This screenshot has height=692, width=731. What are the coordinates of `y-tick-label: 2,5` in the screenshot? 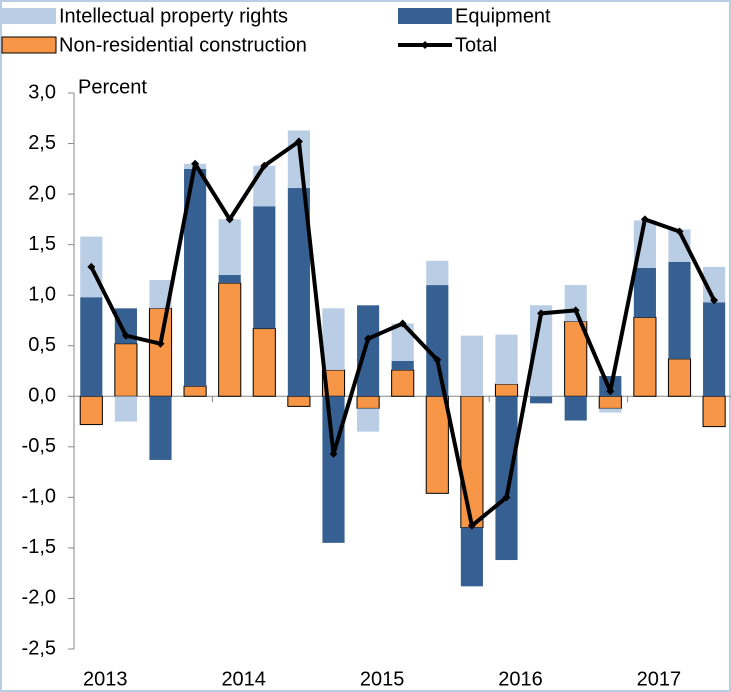 It's located at (42, 143).